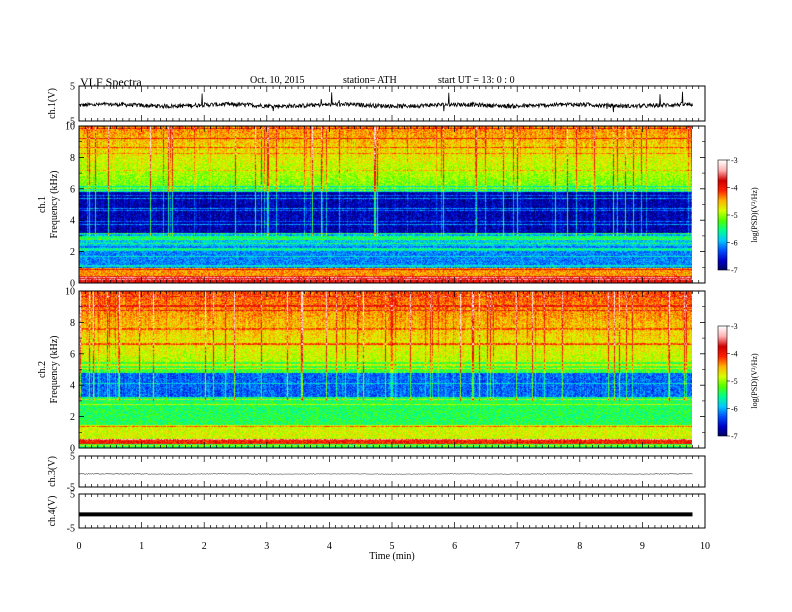 This screenshot has width=792, height=612. I want to click on ch1-spectrogram-ylabel: ch.1, so click(42, 204).